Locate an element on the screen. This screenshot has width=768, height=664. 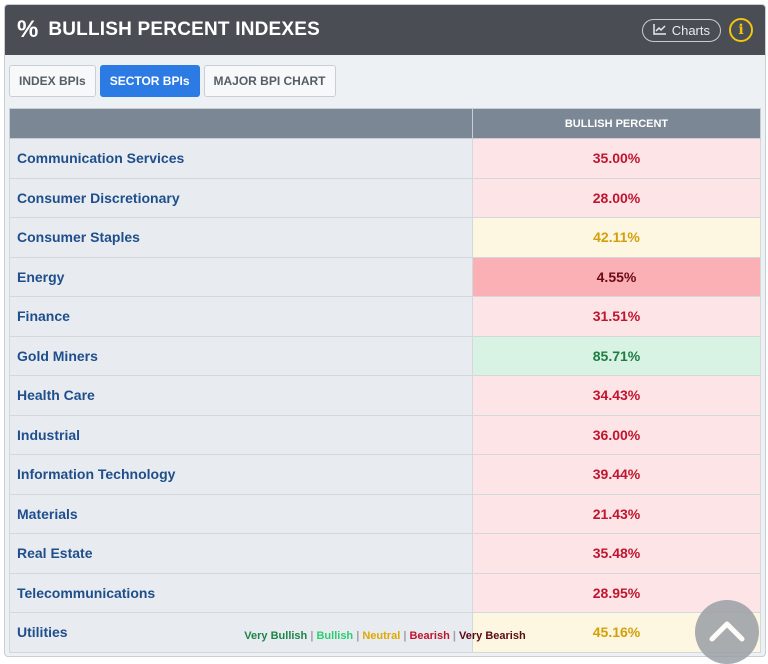
table-row: Industrial 36.00% is located at coordinates (385, 434).